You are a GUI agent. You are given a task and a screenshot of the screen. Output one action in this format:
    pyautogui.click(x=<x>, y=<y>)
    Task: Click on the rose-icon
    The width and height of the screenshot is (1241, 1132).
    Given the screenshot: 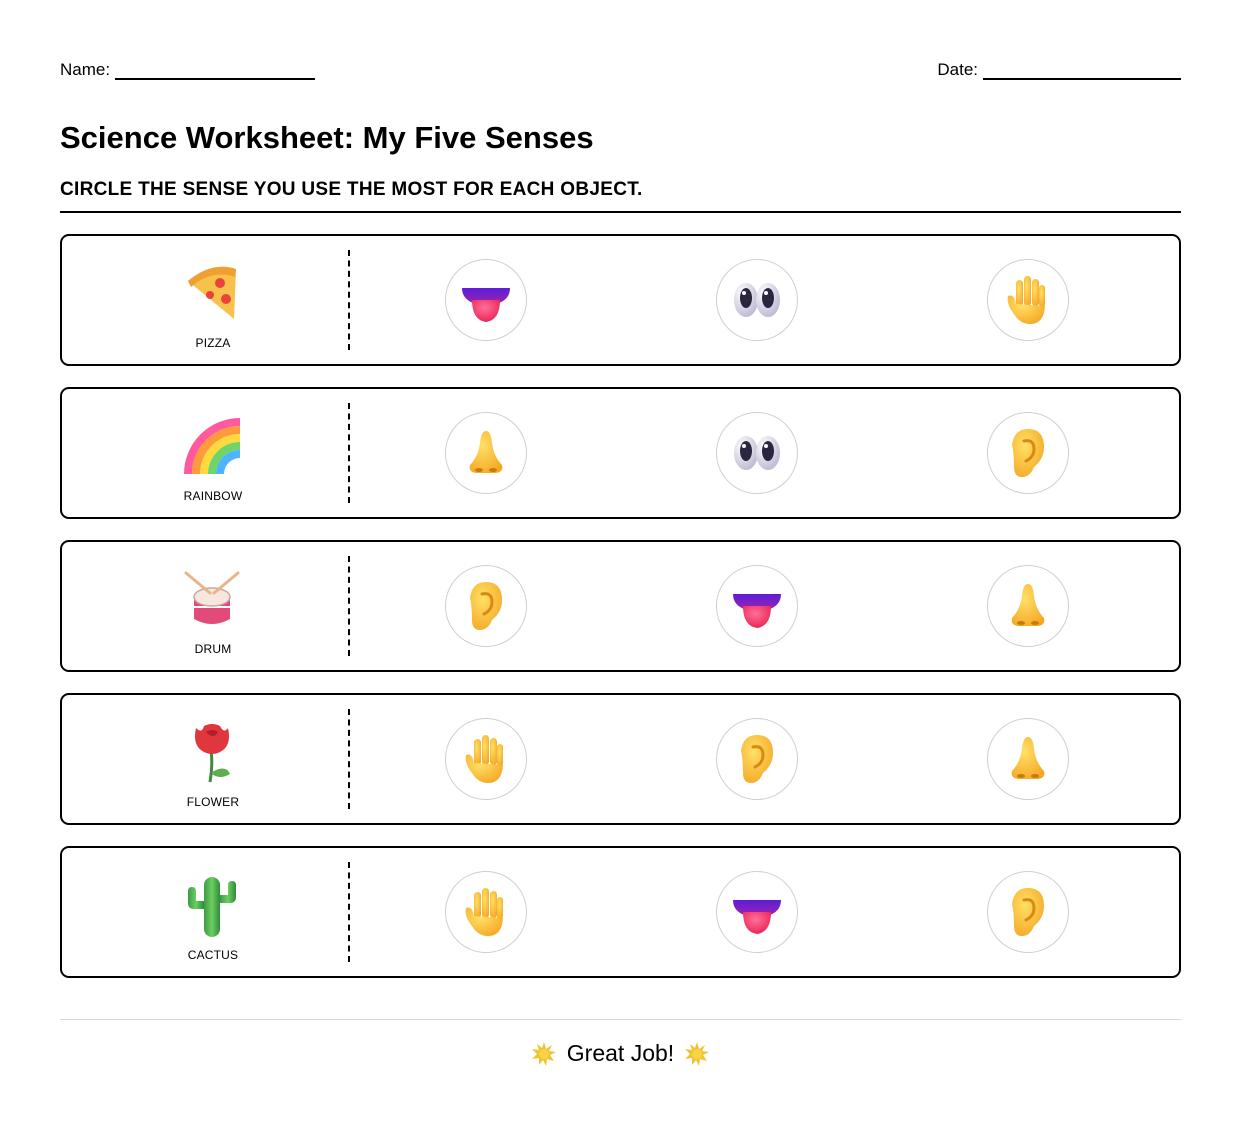 What is the action you would take?
    pyautogui.click(x=212, y=753)
    